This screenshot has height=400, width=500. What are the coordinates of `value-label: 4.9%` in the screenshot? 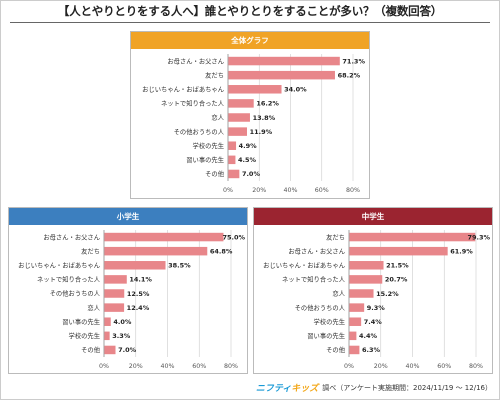 It's located at (248, 146).